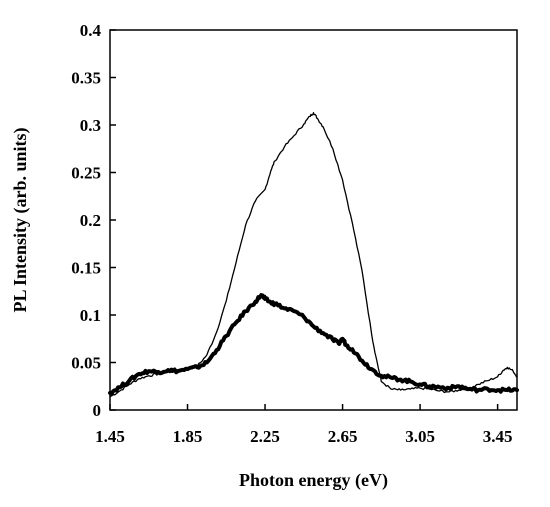 The image size is (550, 507). What do you see at coordinates (86, 268) in the screenshot?
I see `y-tick-label: 0.15` at bounding box center [86, 268].